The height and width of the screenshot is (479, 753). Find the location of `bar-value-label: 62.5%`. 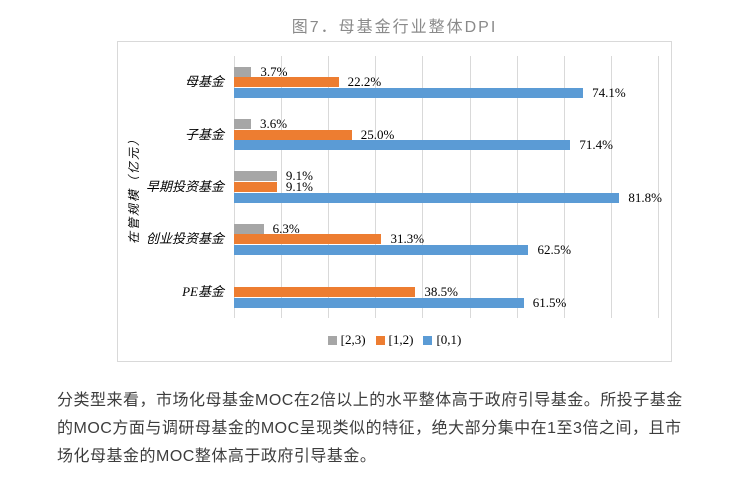

bar-value-label: 62.5% is located at coordinates (554, 250).